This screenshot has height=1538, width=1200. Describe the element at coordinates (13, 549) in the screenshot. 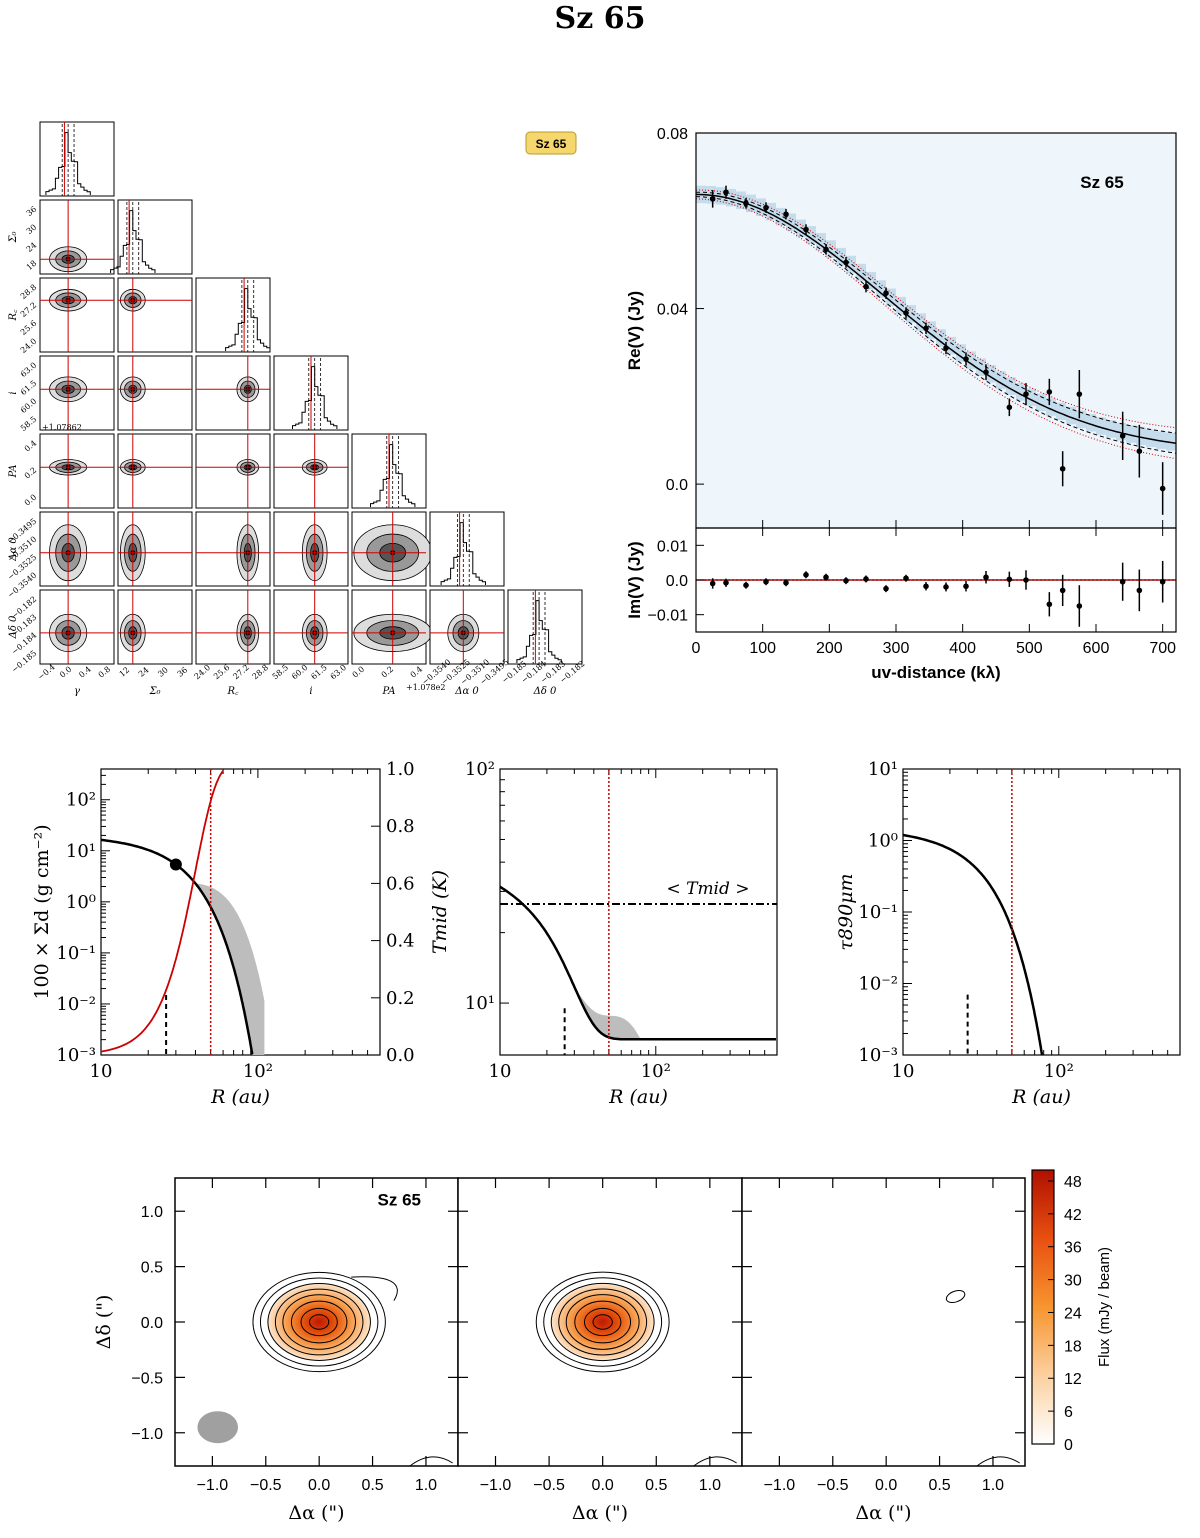

I see `corner-ylabel: Δα 0` at that location.